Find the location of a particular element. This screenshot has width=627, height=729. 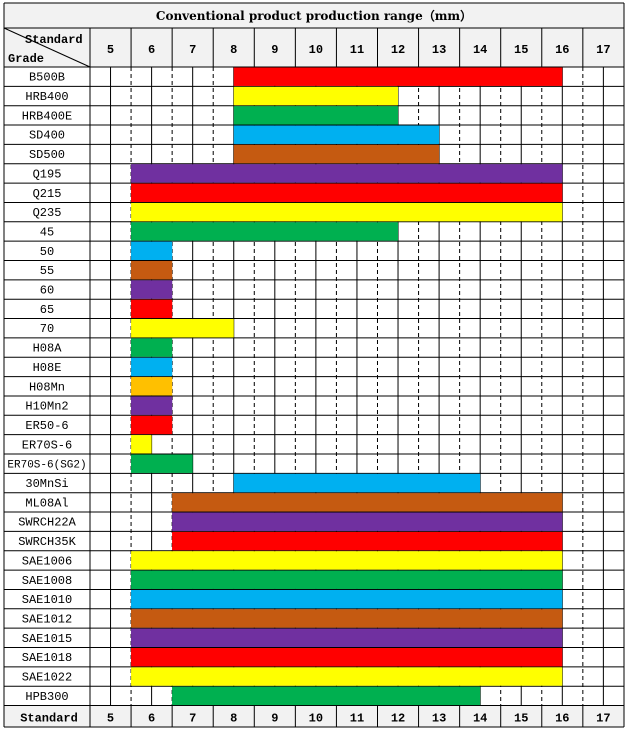

range-bar-fill-er70s-6-sg2- is located at coordinates (162, 463).